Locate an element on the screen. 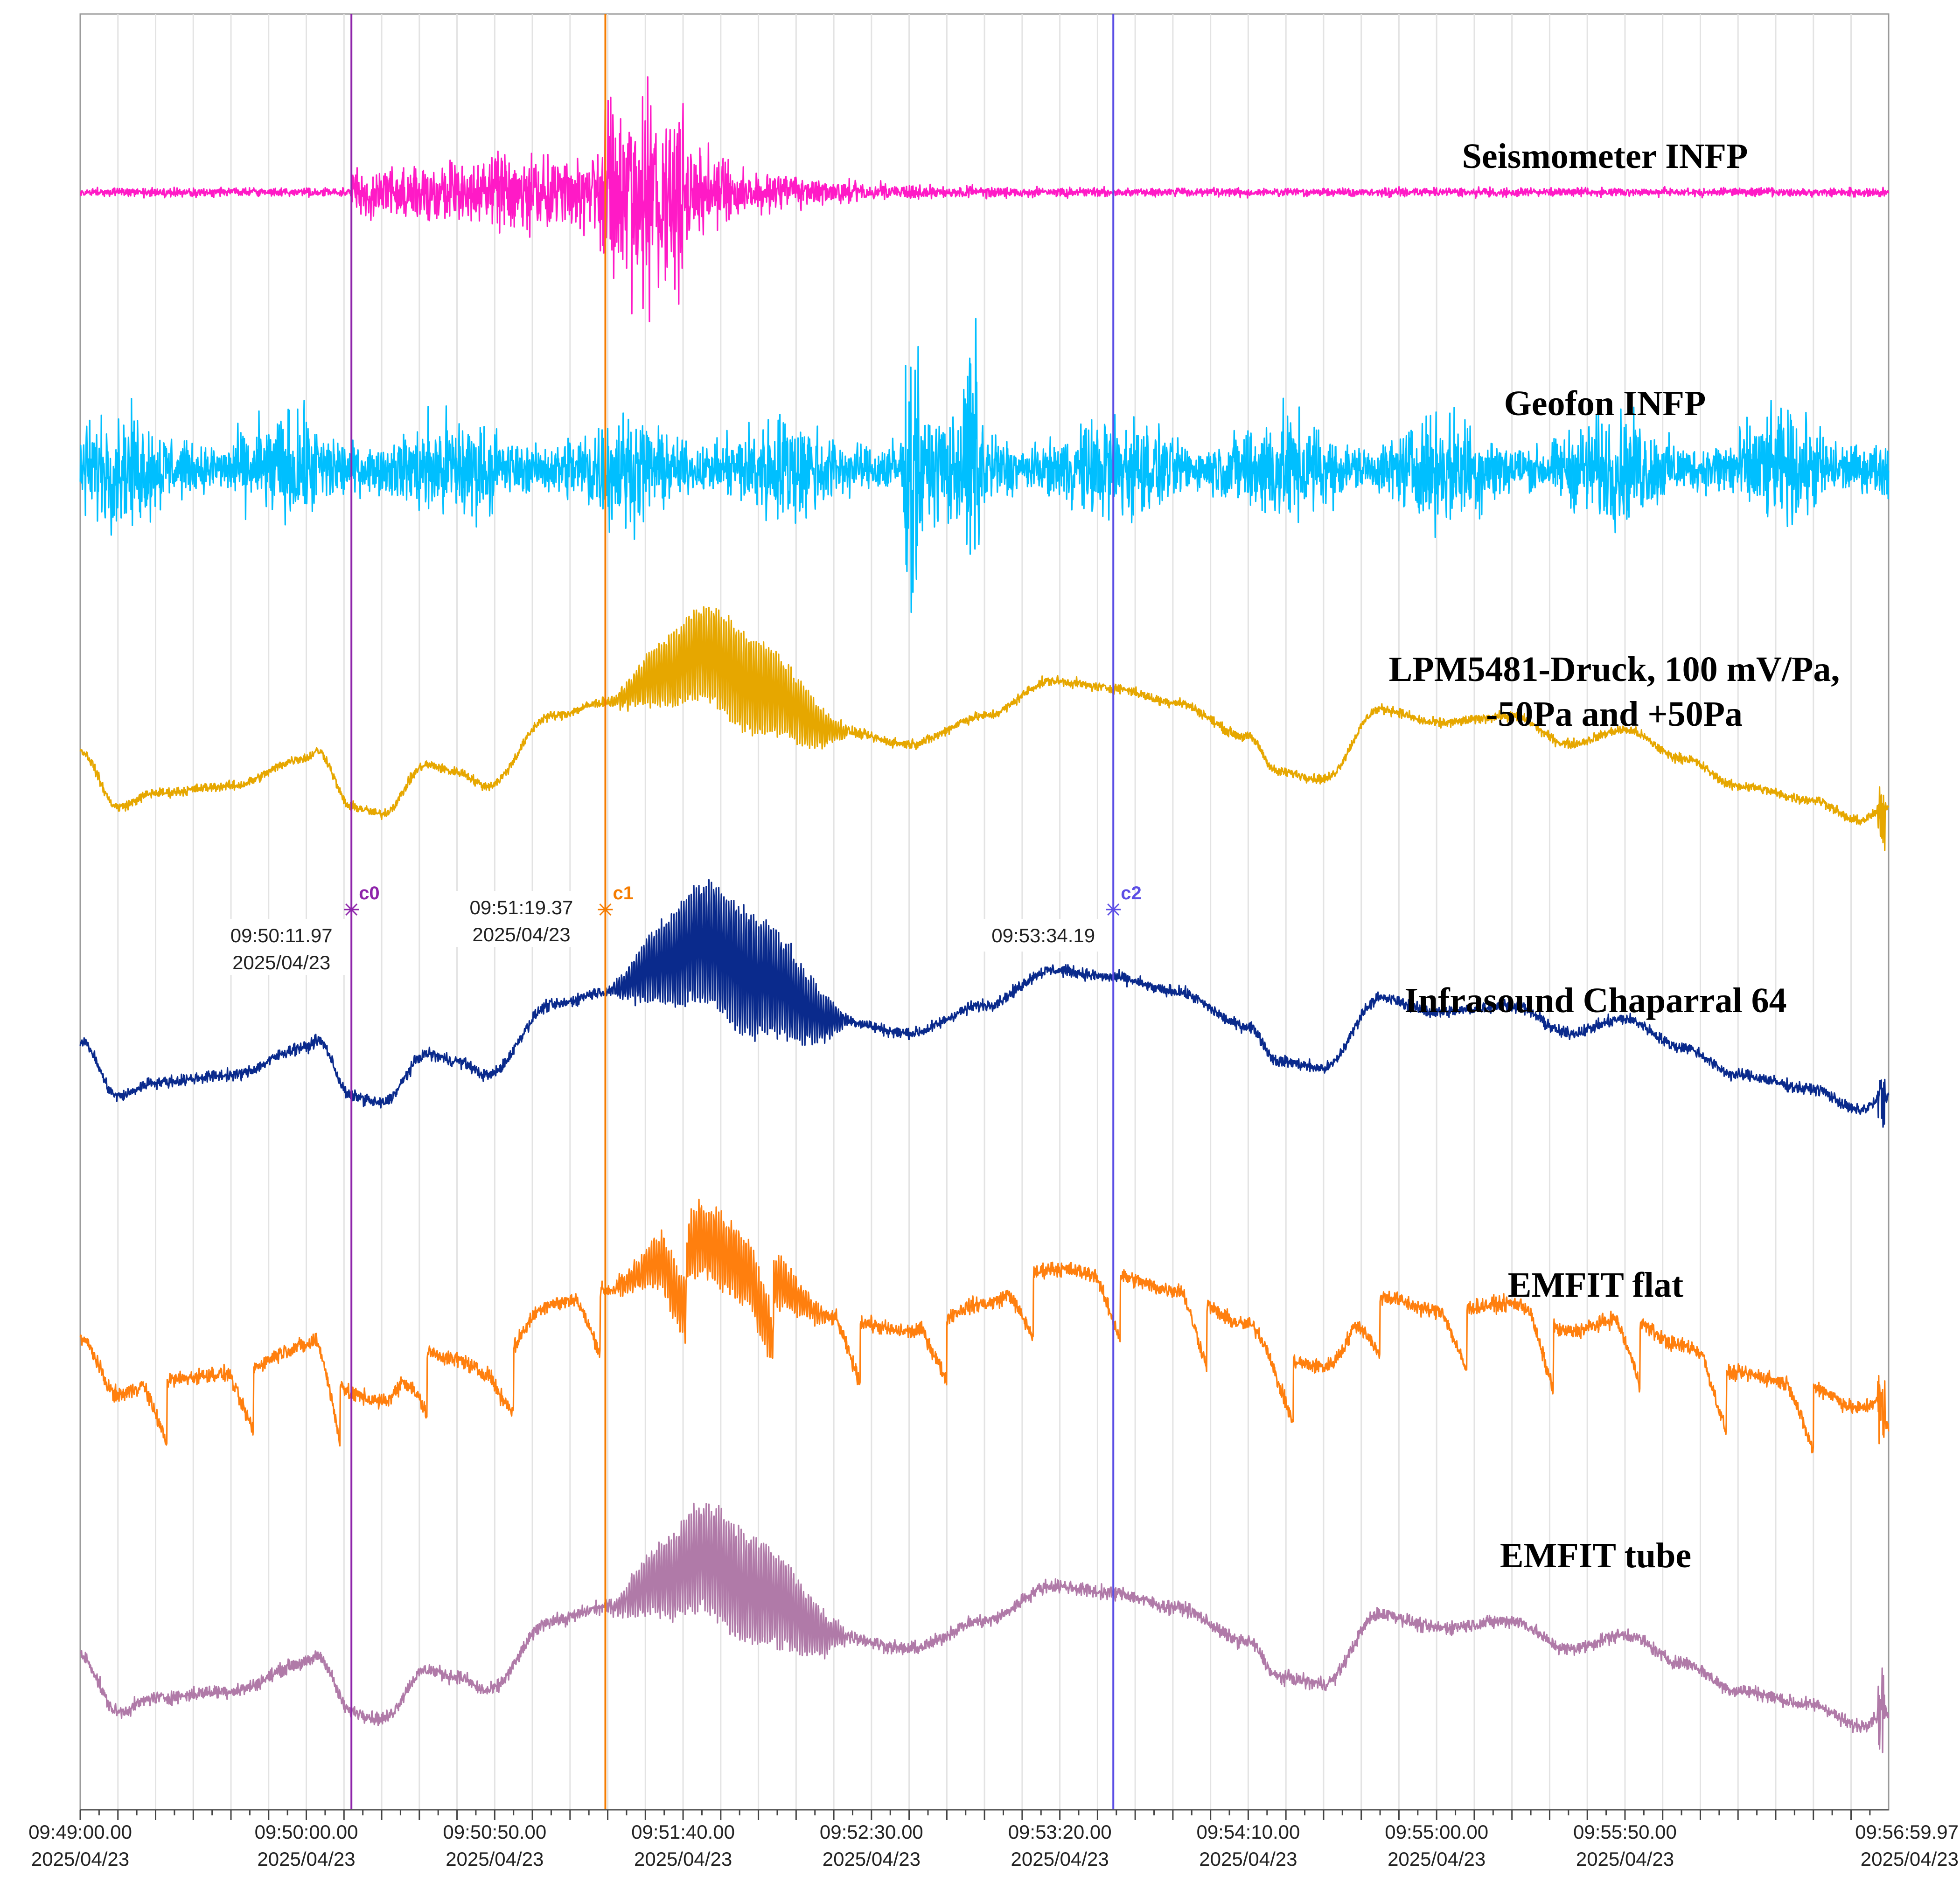 The image size is (1960, 1890). x-tick-label-time: 09:49:00.00 is located at coordinates (80, 1832).